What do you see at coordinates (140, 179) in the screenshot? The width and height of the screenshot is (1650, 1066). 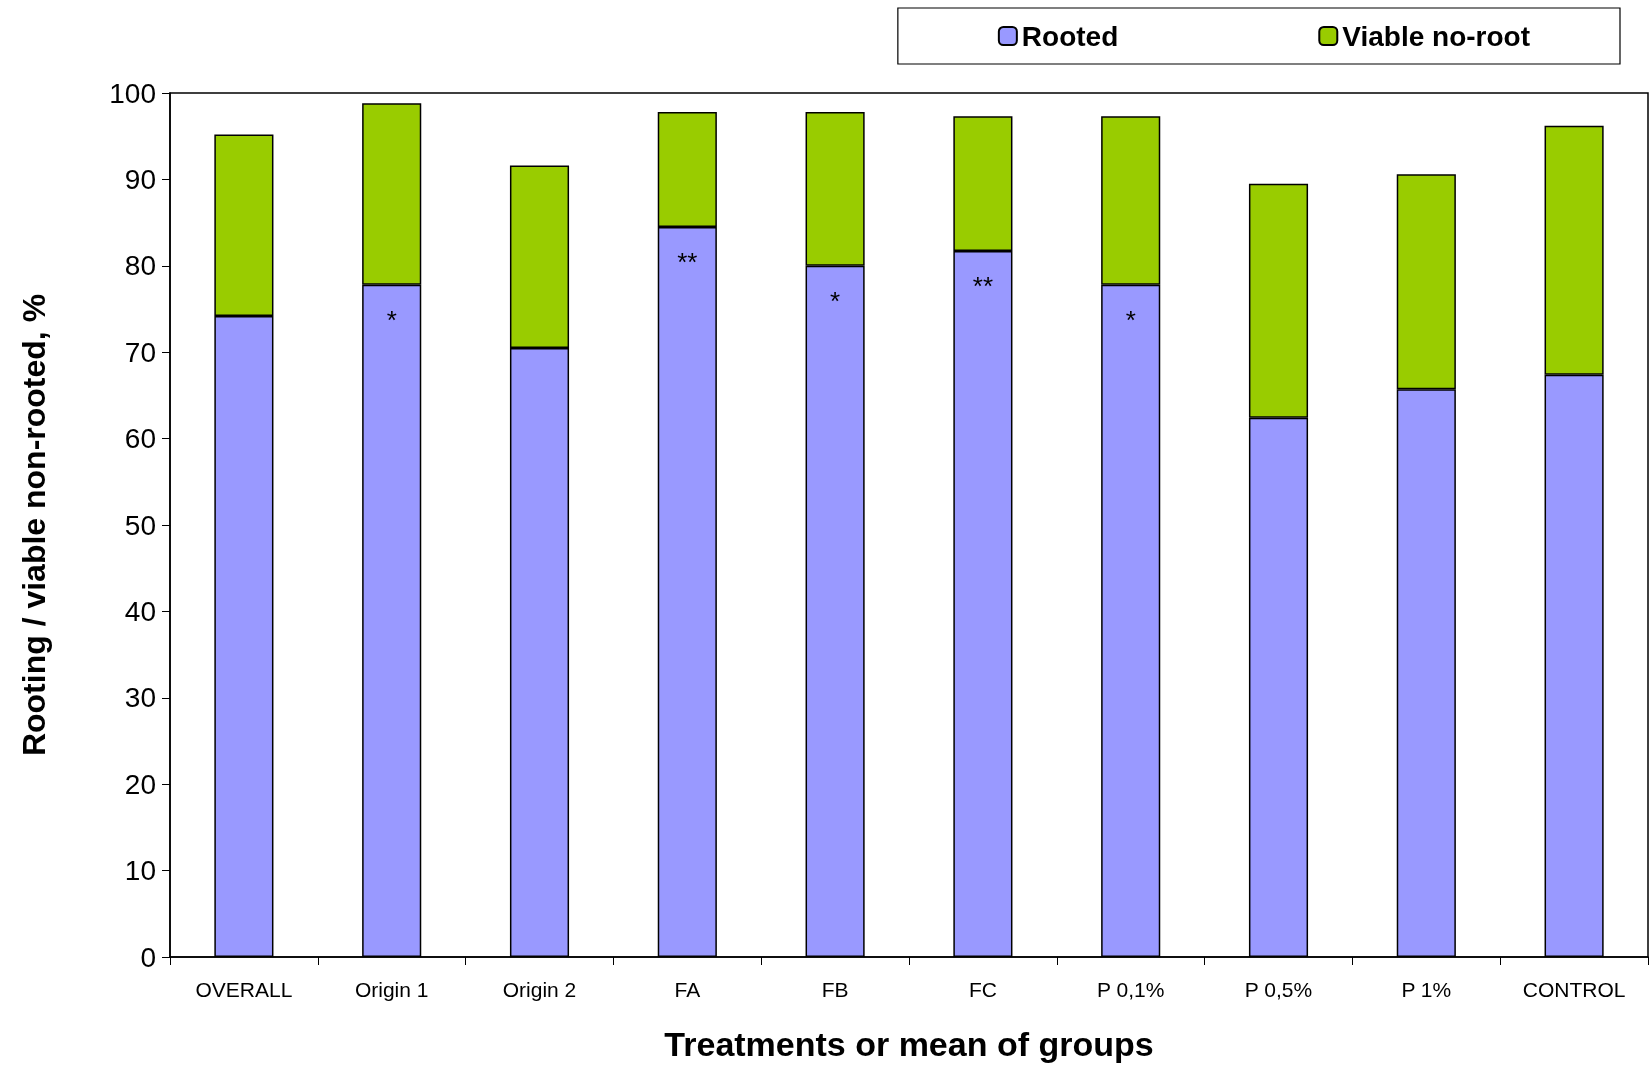 I see `y-tick-label: 90` at bounding box center [140, 179].